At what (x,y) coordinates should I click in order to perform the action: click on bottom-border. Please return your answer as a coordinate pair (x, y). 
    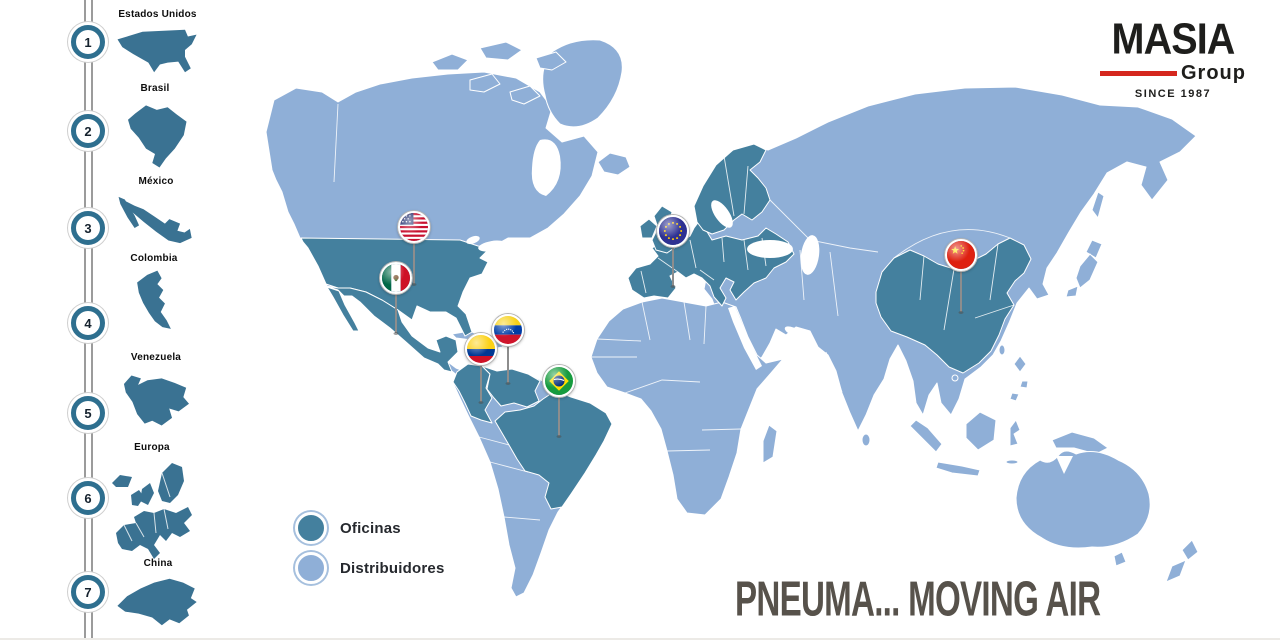
    Looking at the image, I should click on (640, 639).